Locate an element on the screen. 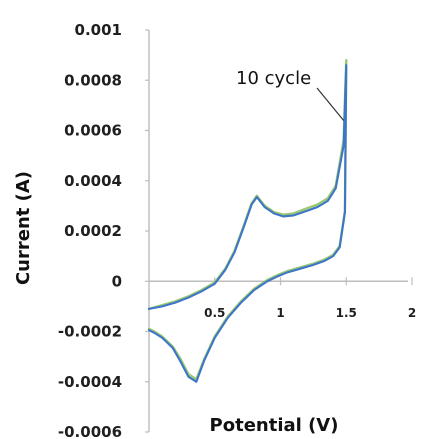 This screenshot has height=439, width=422. y-tick-label: 0.001 is located at coordinates (98, 30).